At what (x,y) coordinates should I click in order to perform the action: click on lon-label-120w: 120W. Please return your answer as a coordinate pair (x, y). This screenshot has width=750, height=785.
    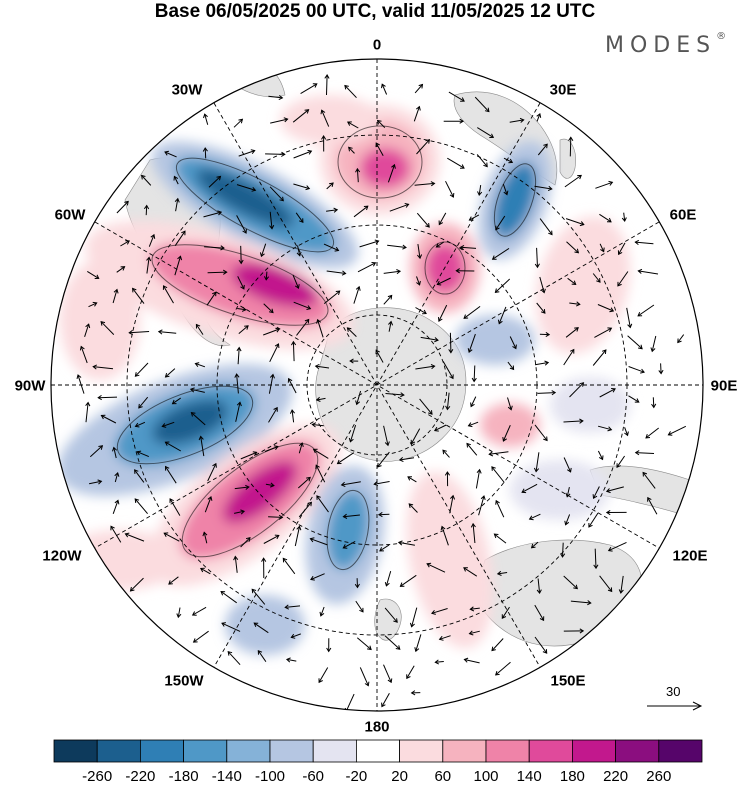
    Looking at the image, I should click on (61, 556).